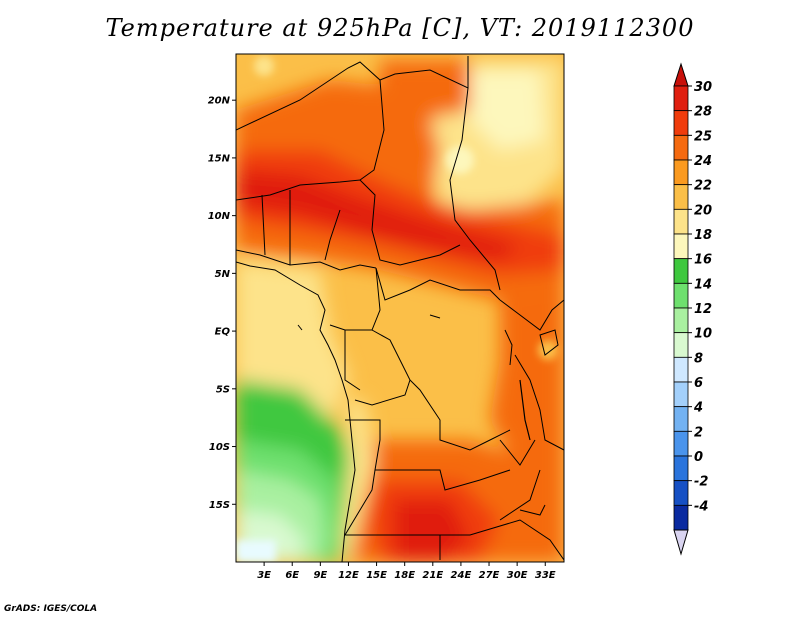 Image resolution: width=800 pixels, height=618 pixels. Describe the element at coordinates (223, 389) in the screenshot. I see `lat-tick-label: 5S` at that location.